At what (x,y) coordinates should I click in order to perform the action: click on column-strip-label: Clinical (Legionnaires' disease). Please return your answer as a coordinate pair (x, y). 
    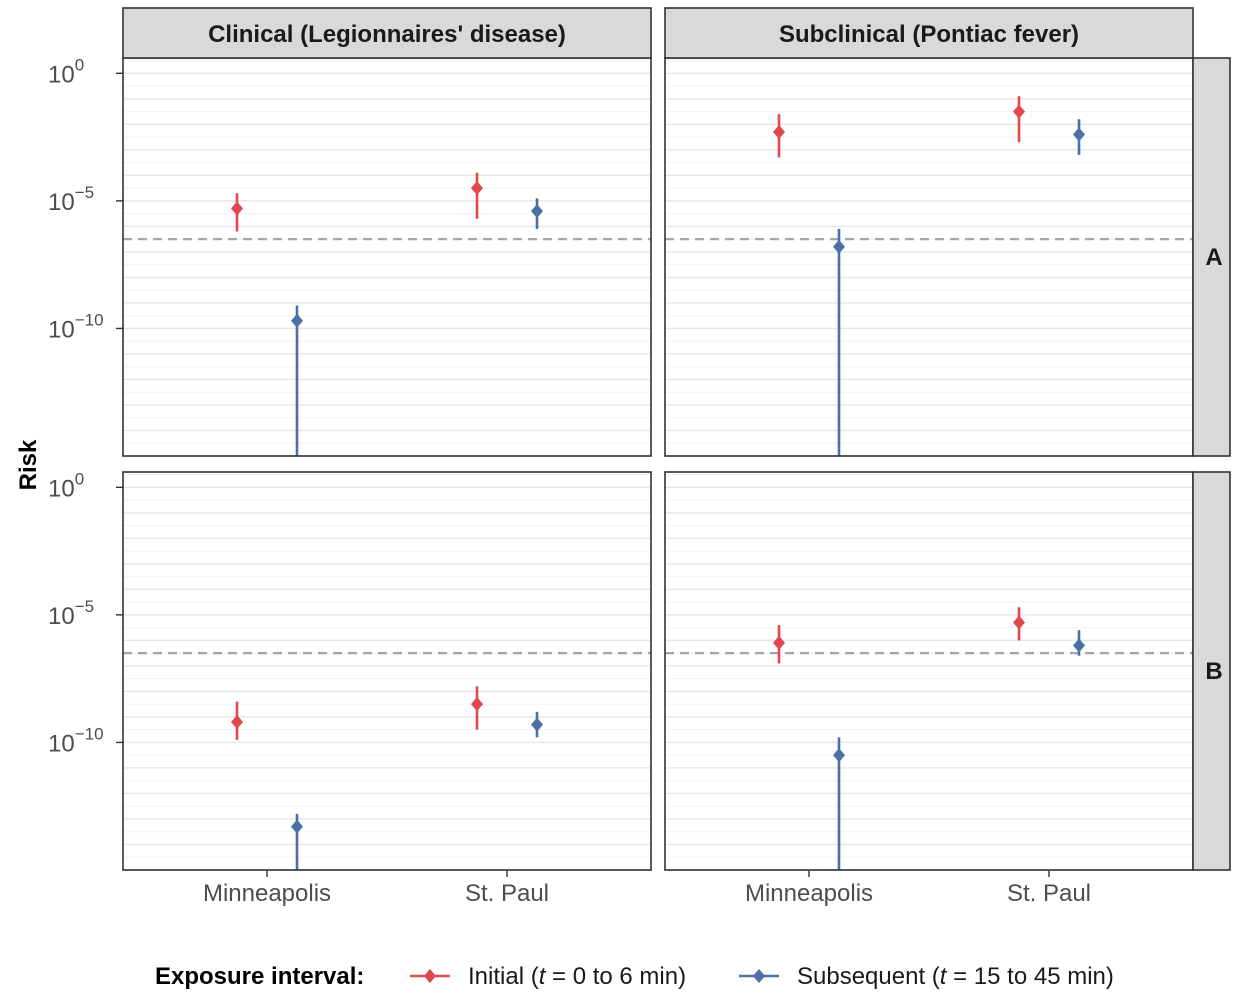
    Looking at the image, I should click on (387, 34).